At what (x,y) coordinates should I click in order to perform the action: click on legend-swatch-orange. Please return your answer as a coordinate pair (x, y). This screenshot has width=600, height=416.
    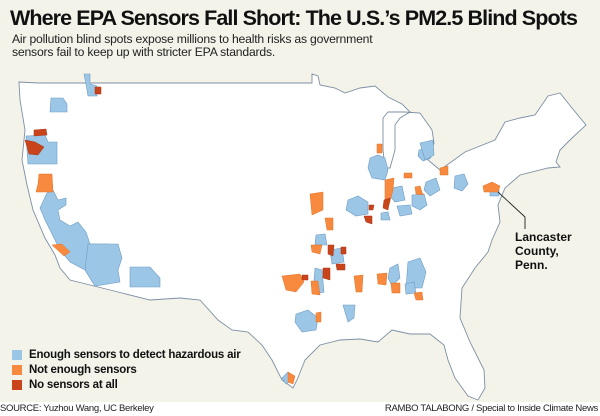
    Looking at the image, I should click on (17, 370).